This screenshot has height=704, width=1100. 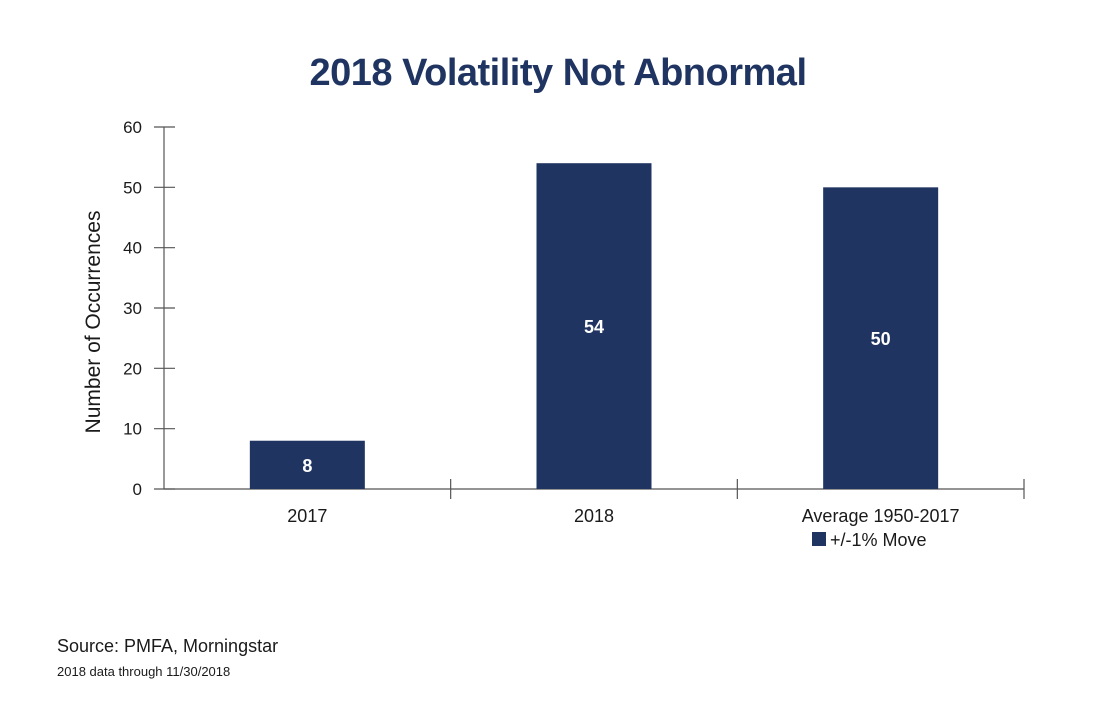 What do you see at coordinates (132, 127) in the screenshot?
I see `y-tick-label: 60` at bounding box center [132, 127].